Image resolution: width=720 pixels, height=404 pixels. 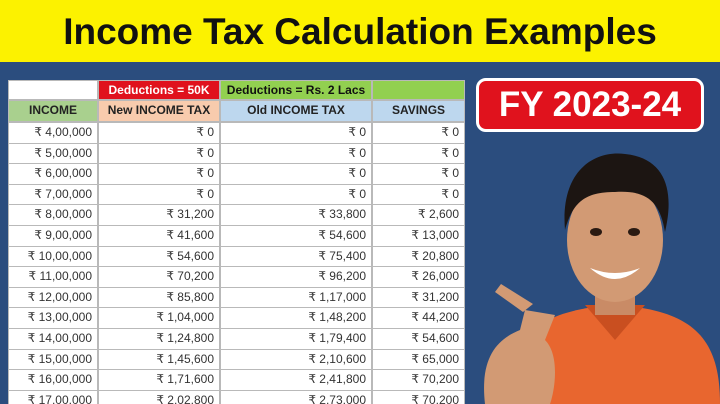 What do you see at coordinates (615, 273) in the screenshot?
I see `smile` at bounding box center [615, 273].